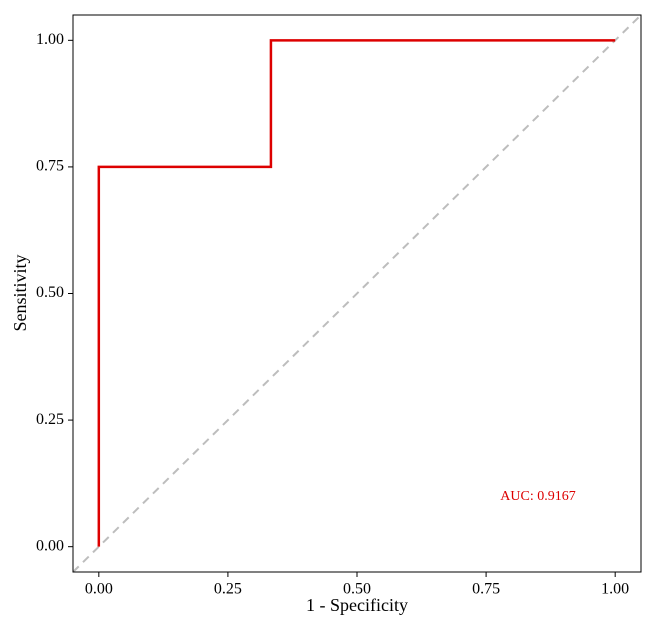  Describe the element at coordinates (50, 166) in the screenshot. I see `y-tick-label: 0.75` at that location.